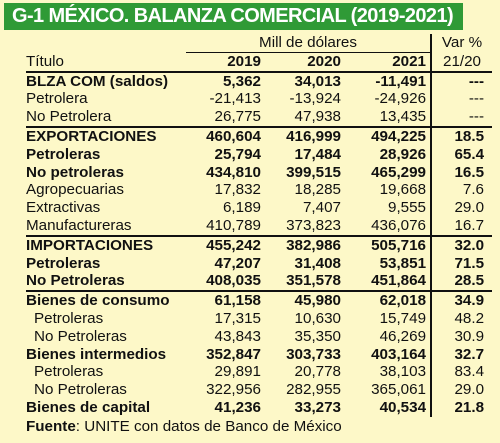  What do you see at coordinates (259, 244) in the screenshot?
I see `table-row: IMPORTACIONES 455,242 382,986 505,716 32.0` at bounding box center [259, 244].